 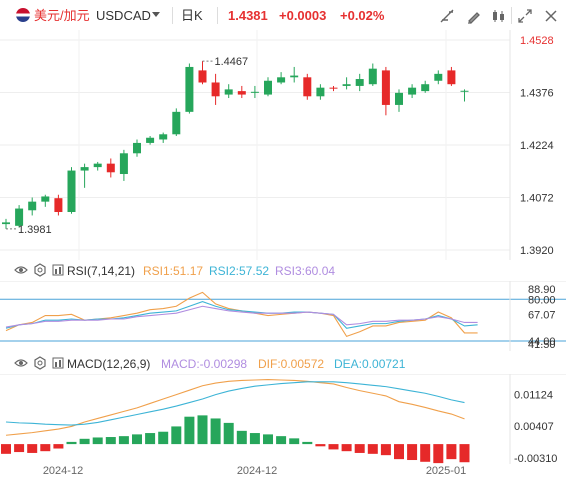 What do you see at coordinates (537, 251) in the screenshot?
I see `y-tick-label: 1.3920` at bounding box center [537, 251].